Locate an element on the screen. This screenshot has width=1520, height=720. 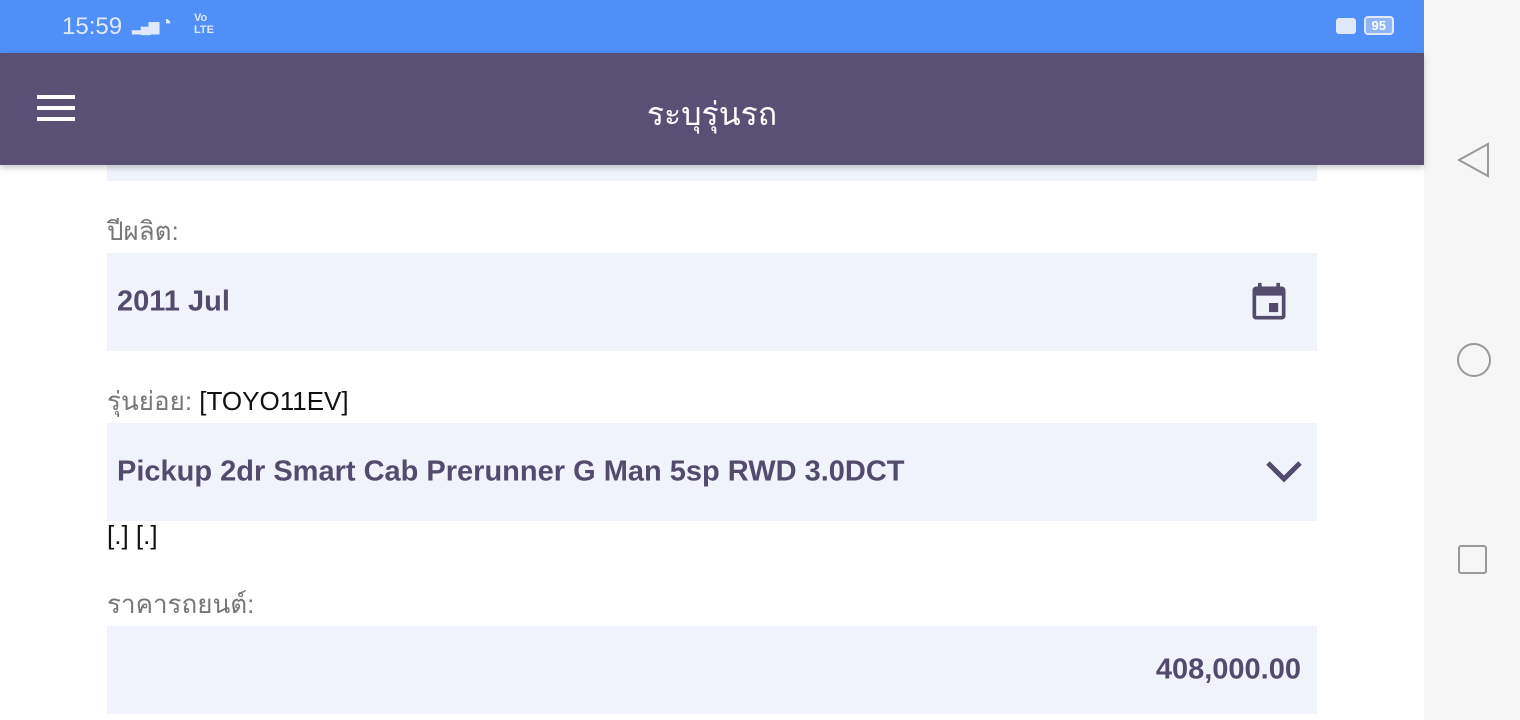
price-value: 408,000.00 is located at coordinates (1228, 669).